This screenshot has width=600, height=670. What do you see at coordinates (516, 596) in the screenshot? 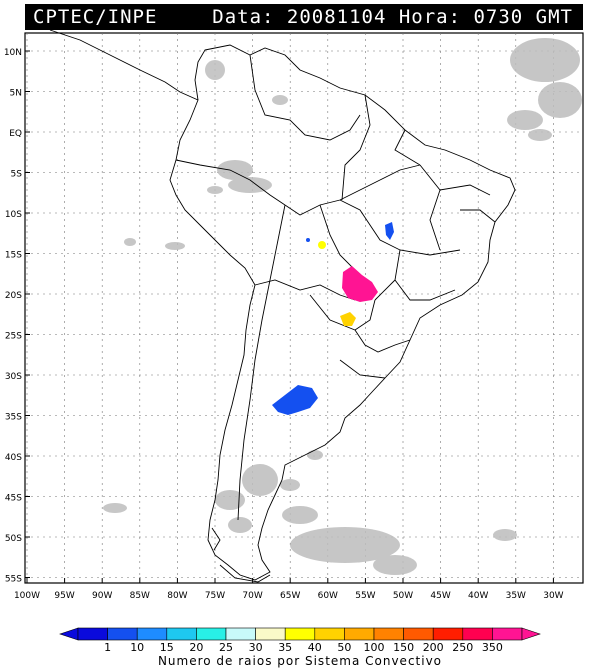
I see `lon-label: 35W` at bounding box center [516, 596].